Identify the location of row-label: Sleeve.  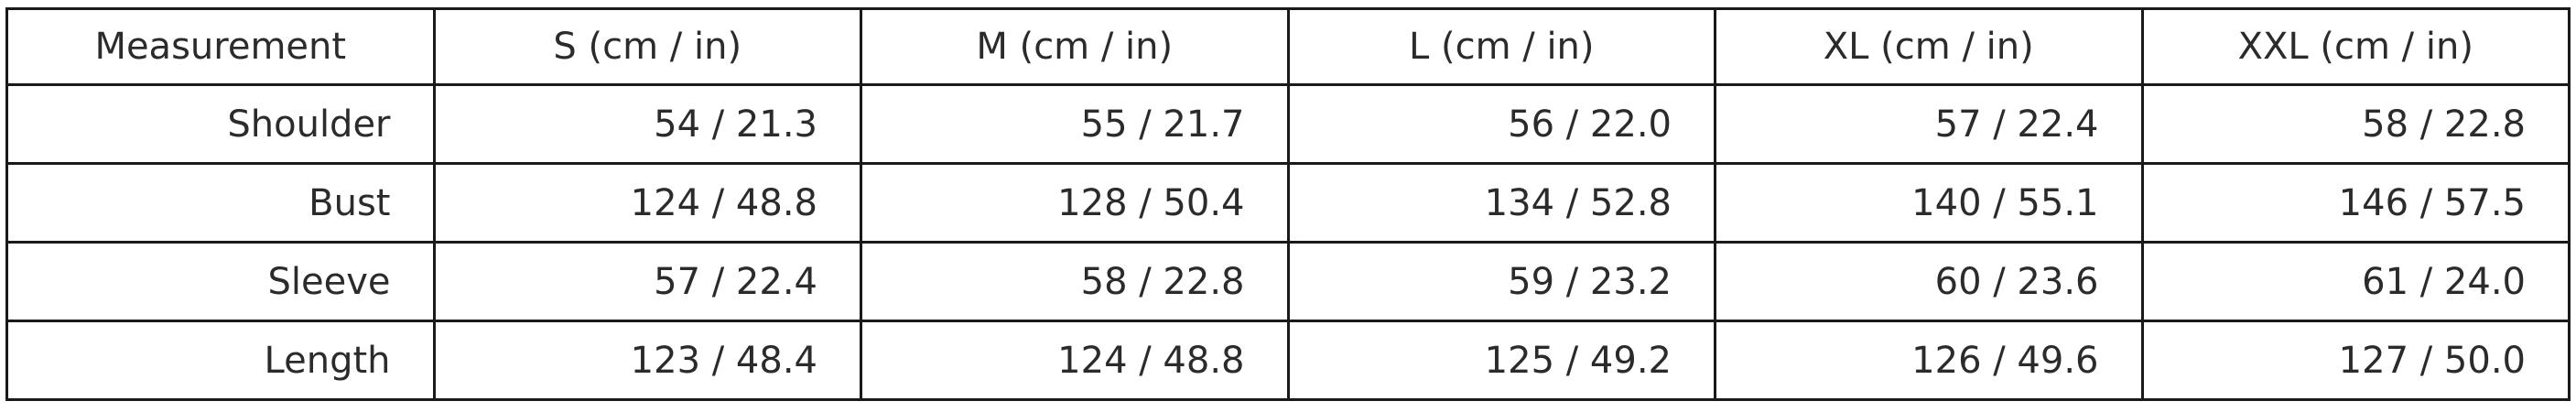
(221, 281).